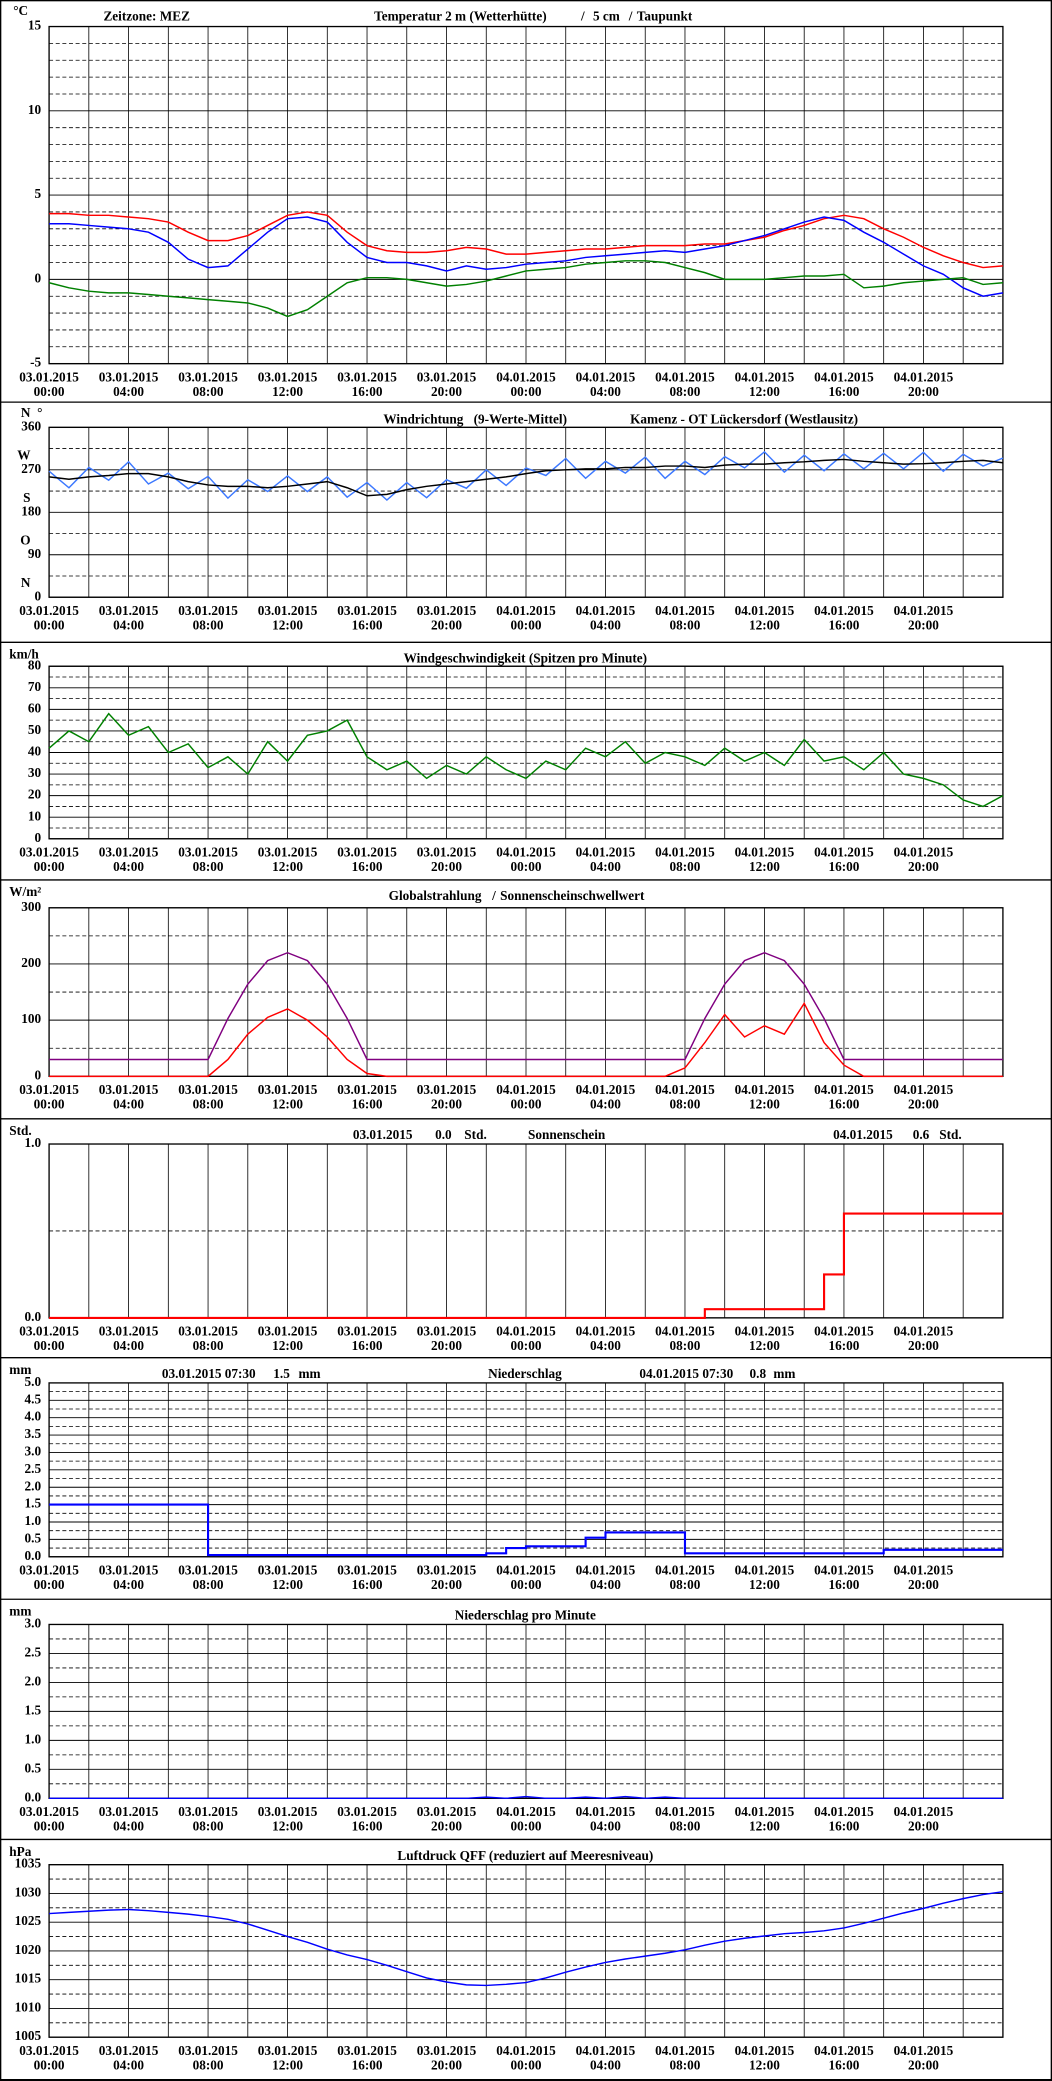 Image resolution: width=1052 pixels, height=2081 pixels. I want to click on title-text: mm, so click(309, 1373).